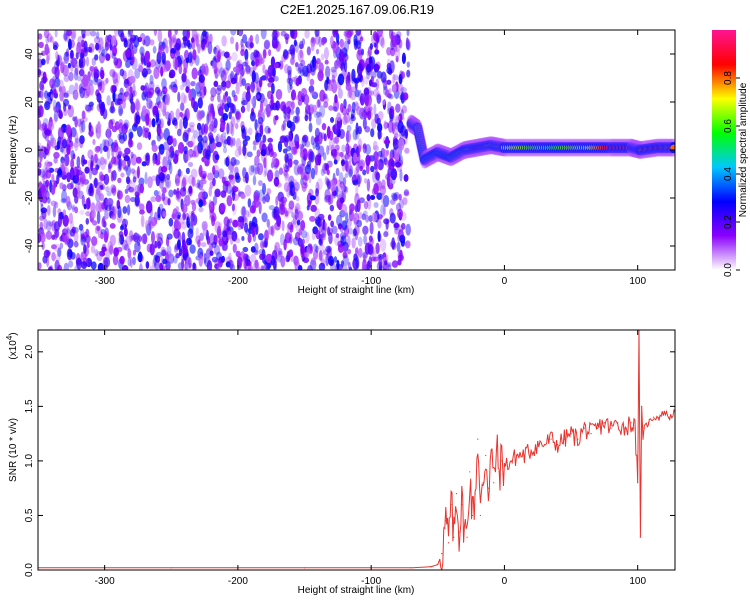 This screenshot has width=750, height=600. I want to click on snr-x-tick-label: -300, so click(105, 581).